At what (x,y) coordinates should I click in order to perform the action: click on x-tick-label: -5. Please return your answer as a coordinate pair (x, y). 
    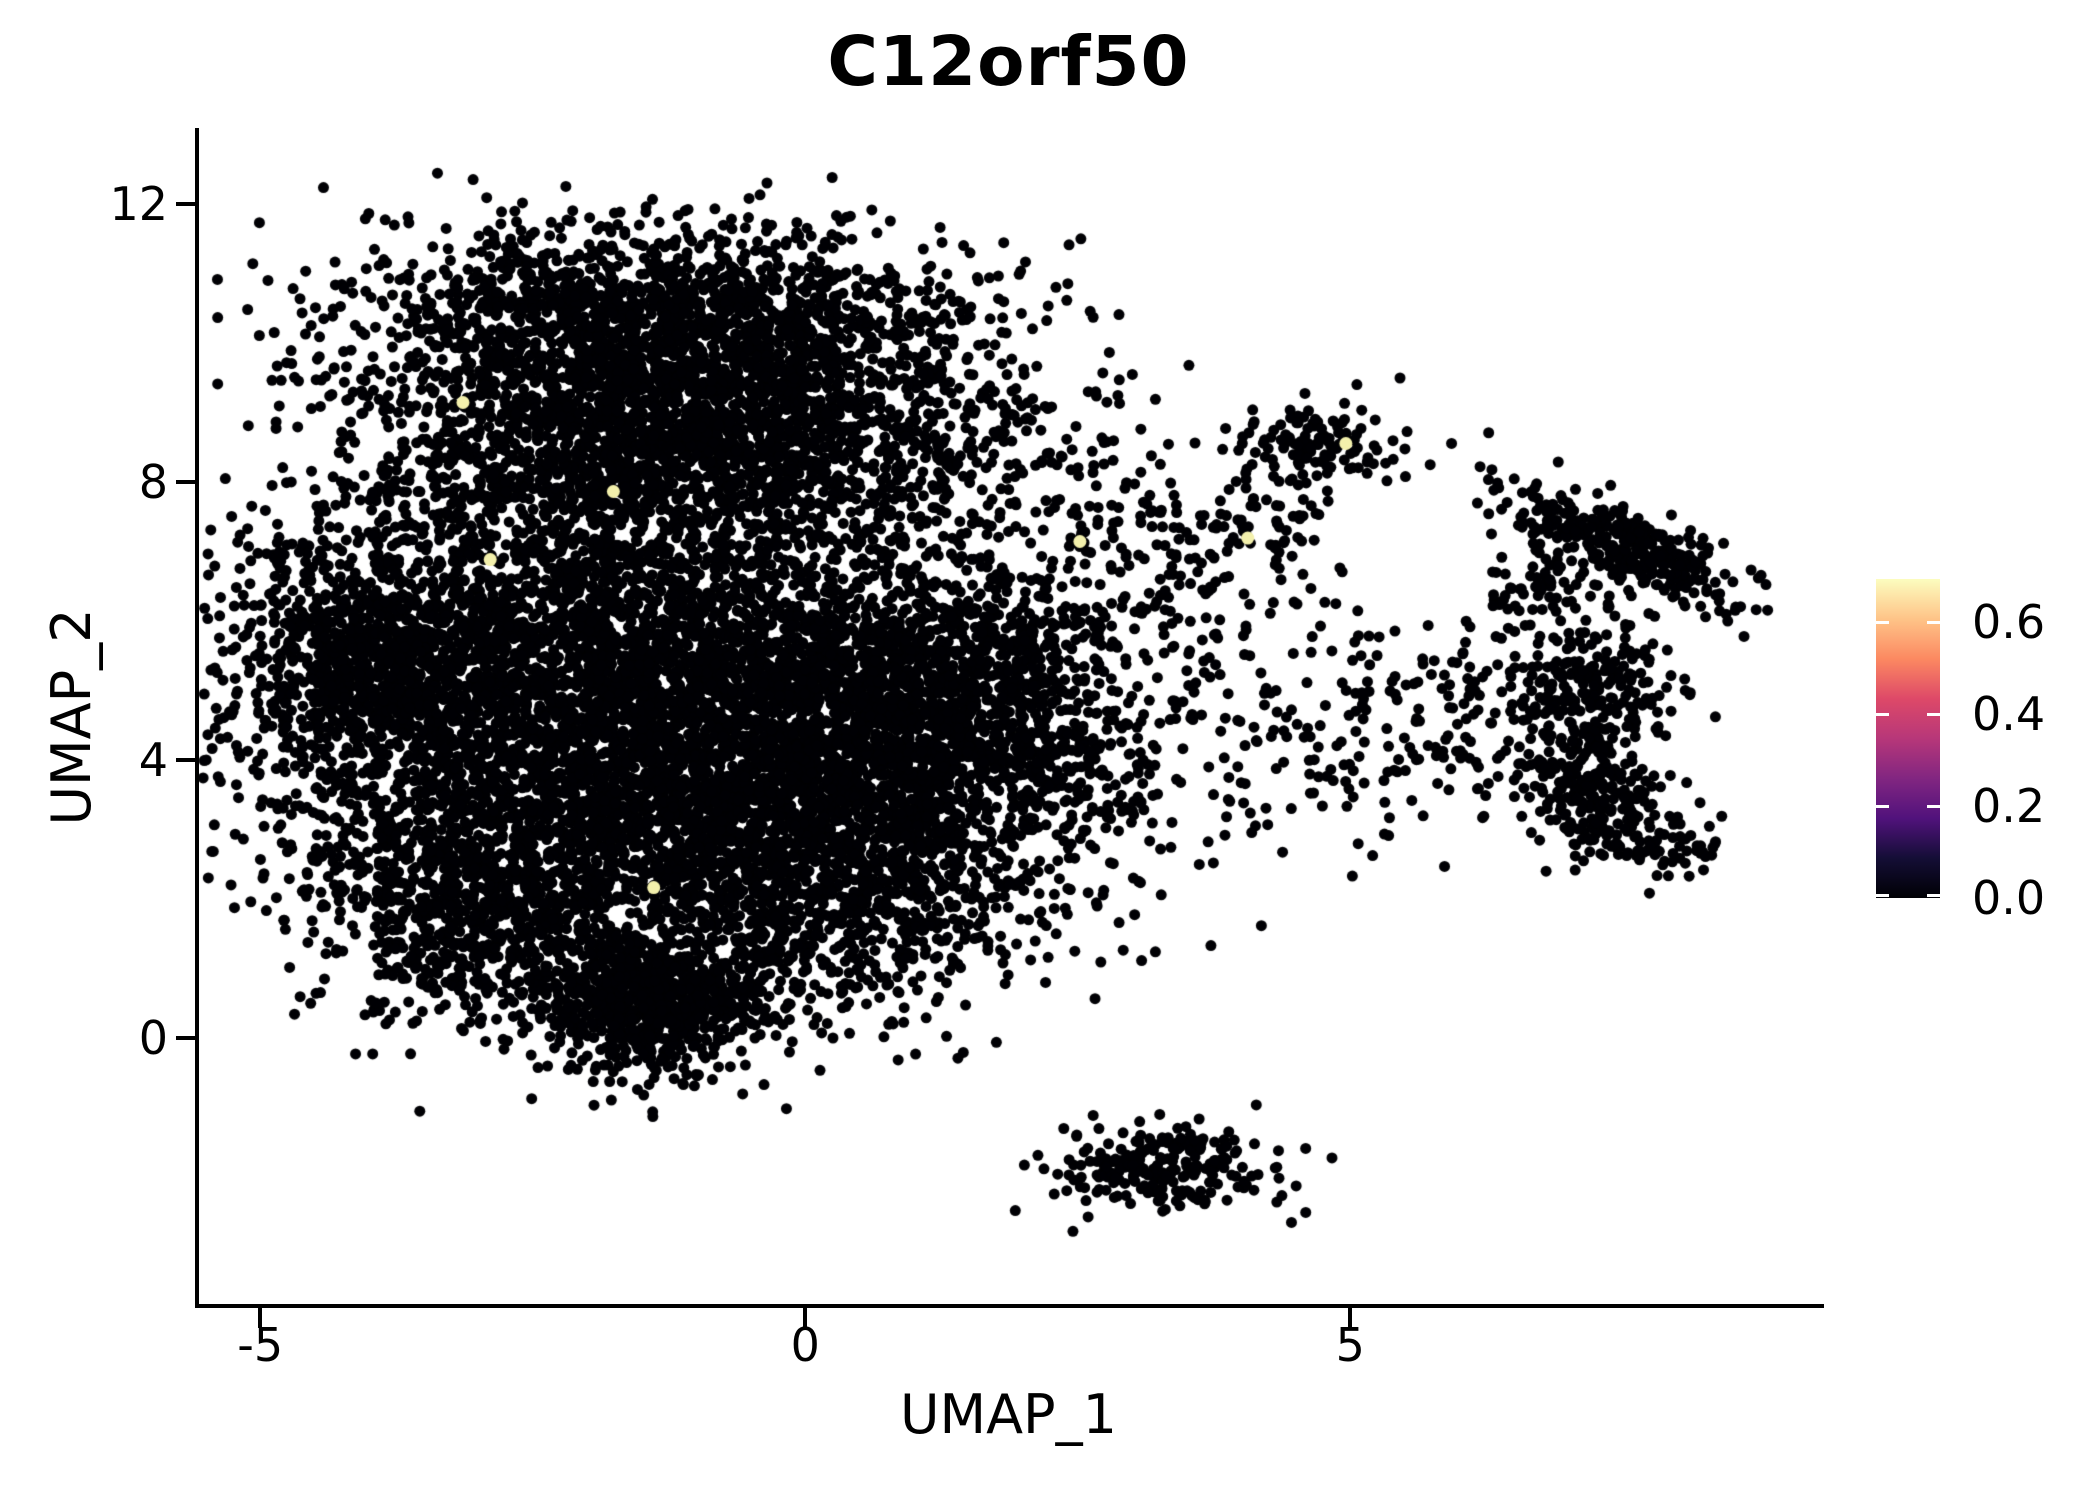
    Looking at the image, I should click on (260, 1345).